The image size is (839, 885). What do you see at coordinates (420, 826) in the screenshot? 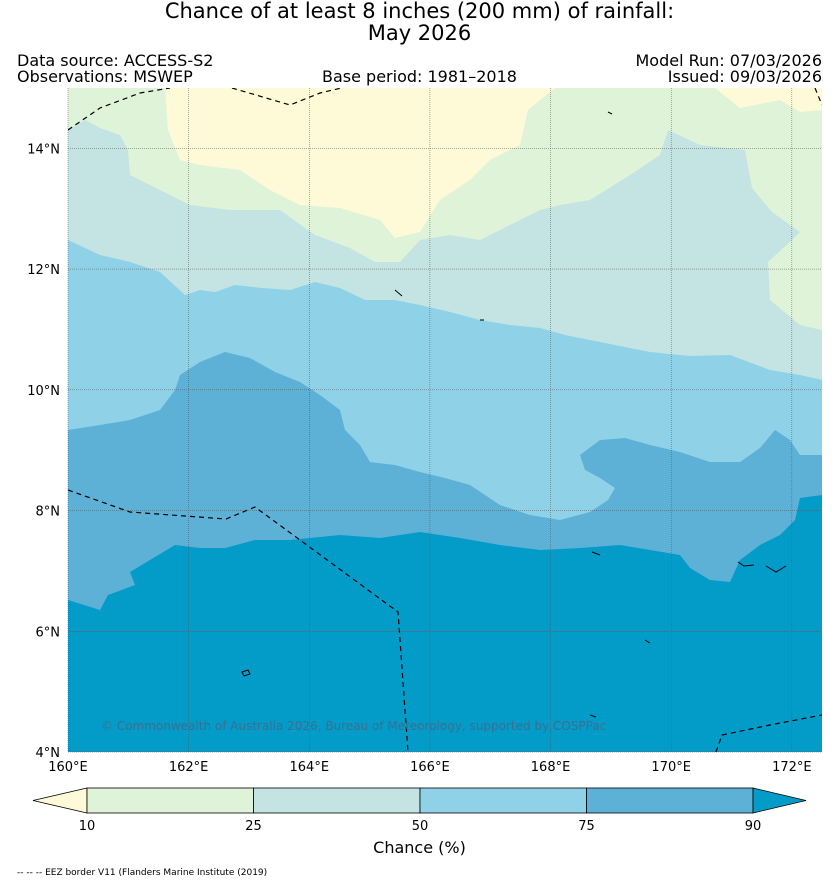
I see `colorbar-tick-label: 50` at bounding box center [420, 826].